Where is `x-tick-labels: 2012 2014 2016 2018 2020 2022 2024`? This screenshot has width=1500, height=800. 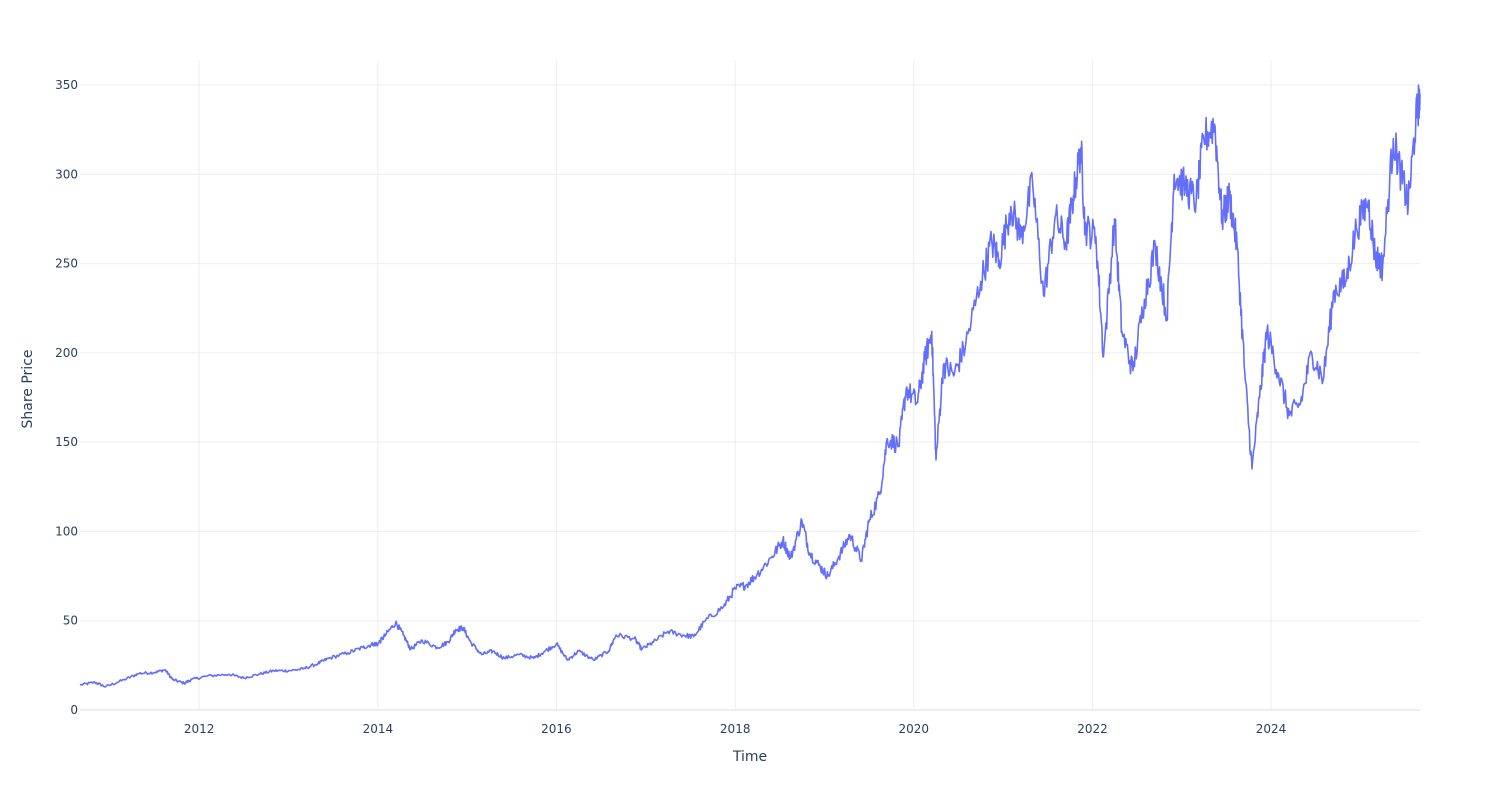
x-tick-labels: 2012 2014 2016 2018 2020 2022 2024 is located at coordinates (735, 729).